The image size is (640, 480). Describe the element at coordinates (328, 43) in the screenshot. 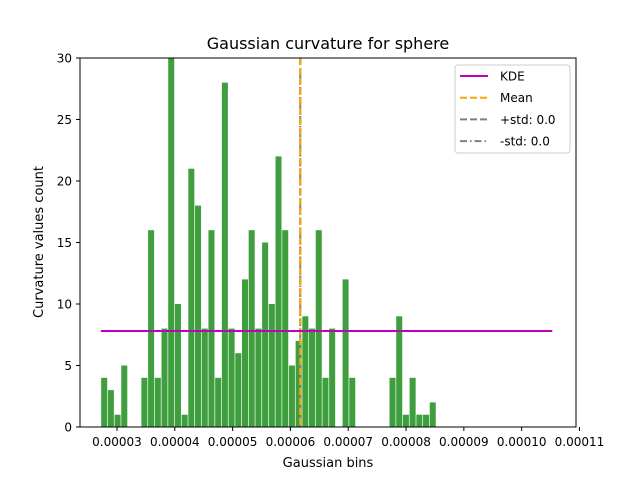

I see `chart-title: Gaussian curvature for sphere` at that location.